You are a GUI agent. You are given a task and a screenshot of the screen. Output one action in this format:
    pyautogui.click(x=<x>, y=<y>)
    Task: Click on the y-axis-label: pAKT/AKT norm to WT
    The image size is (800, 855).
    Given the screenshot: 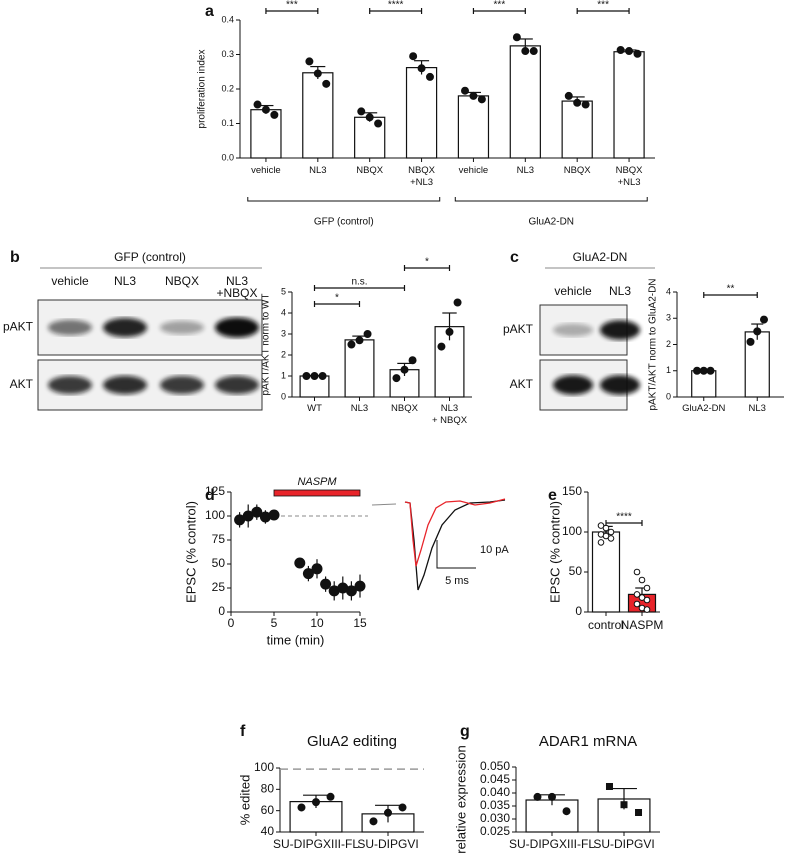 What is the action you would take?
    pyautogui.click(x=266, y=344)
    